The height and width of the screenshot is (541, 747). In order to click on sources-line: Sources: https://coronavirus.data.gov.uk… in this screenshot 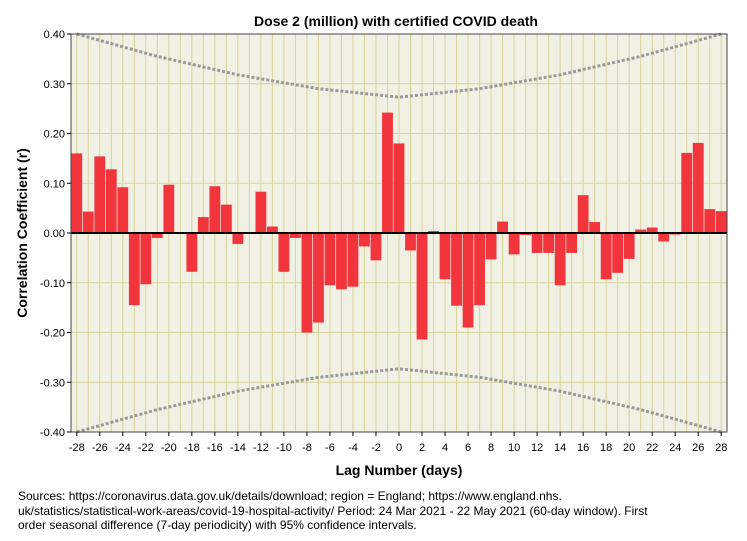, I will do `click(290, 496)`.